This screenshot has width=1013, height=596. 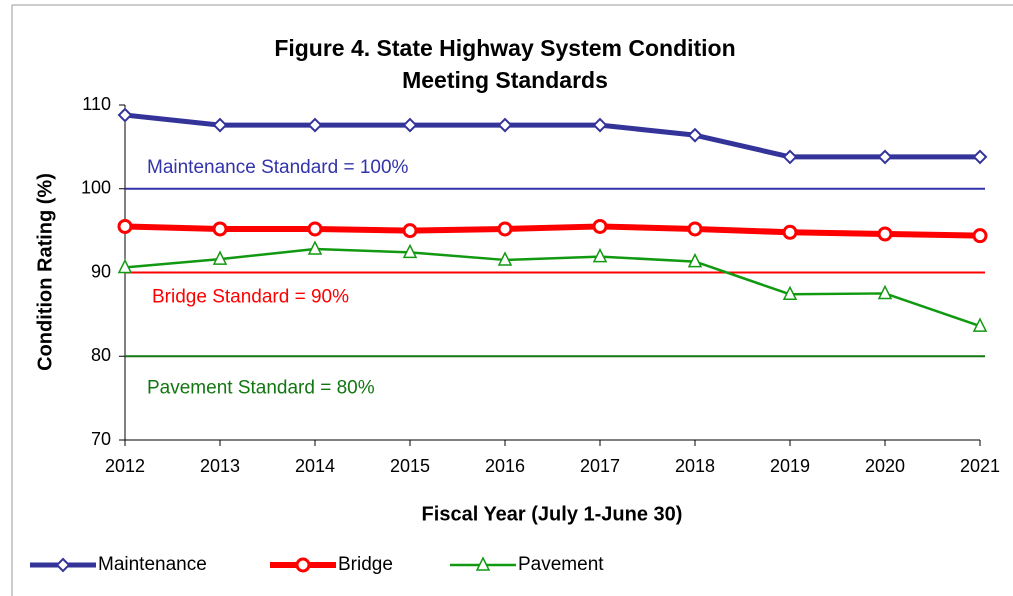 What do you see at coordinates (45, 272) in the screenshot?
I see `y-axis-title: Condition Rating (%)` at bounding box center [45, 272].